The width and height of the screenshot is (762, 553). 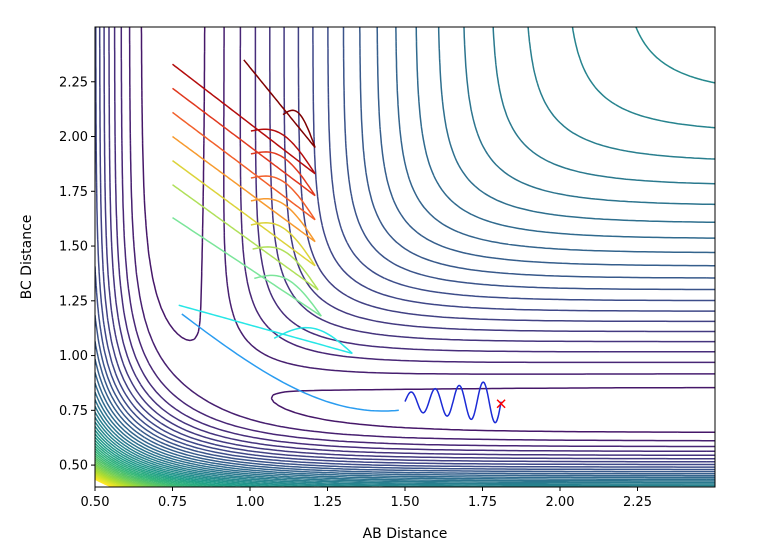 I want to click on y-tick-label: 0.75, so click(x=73, y=411).